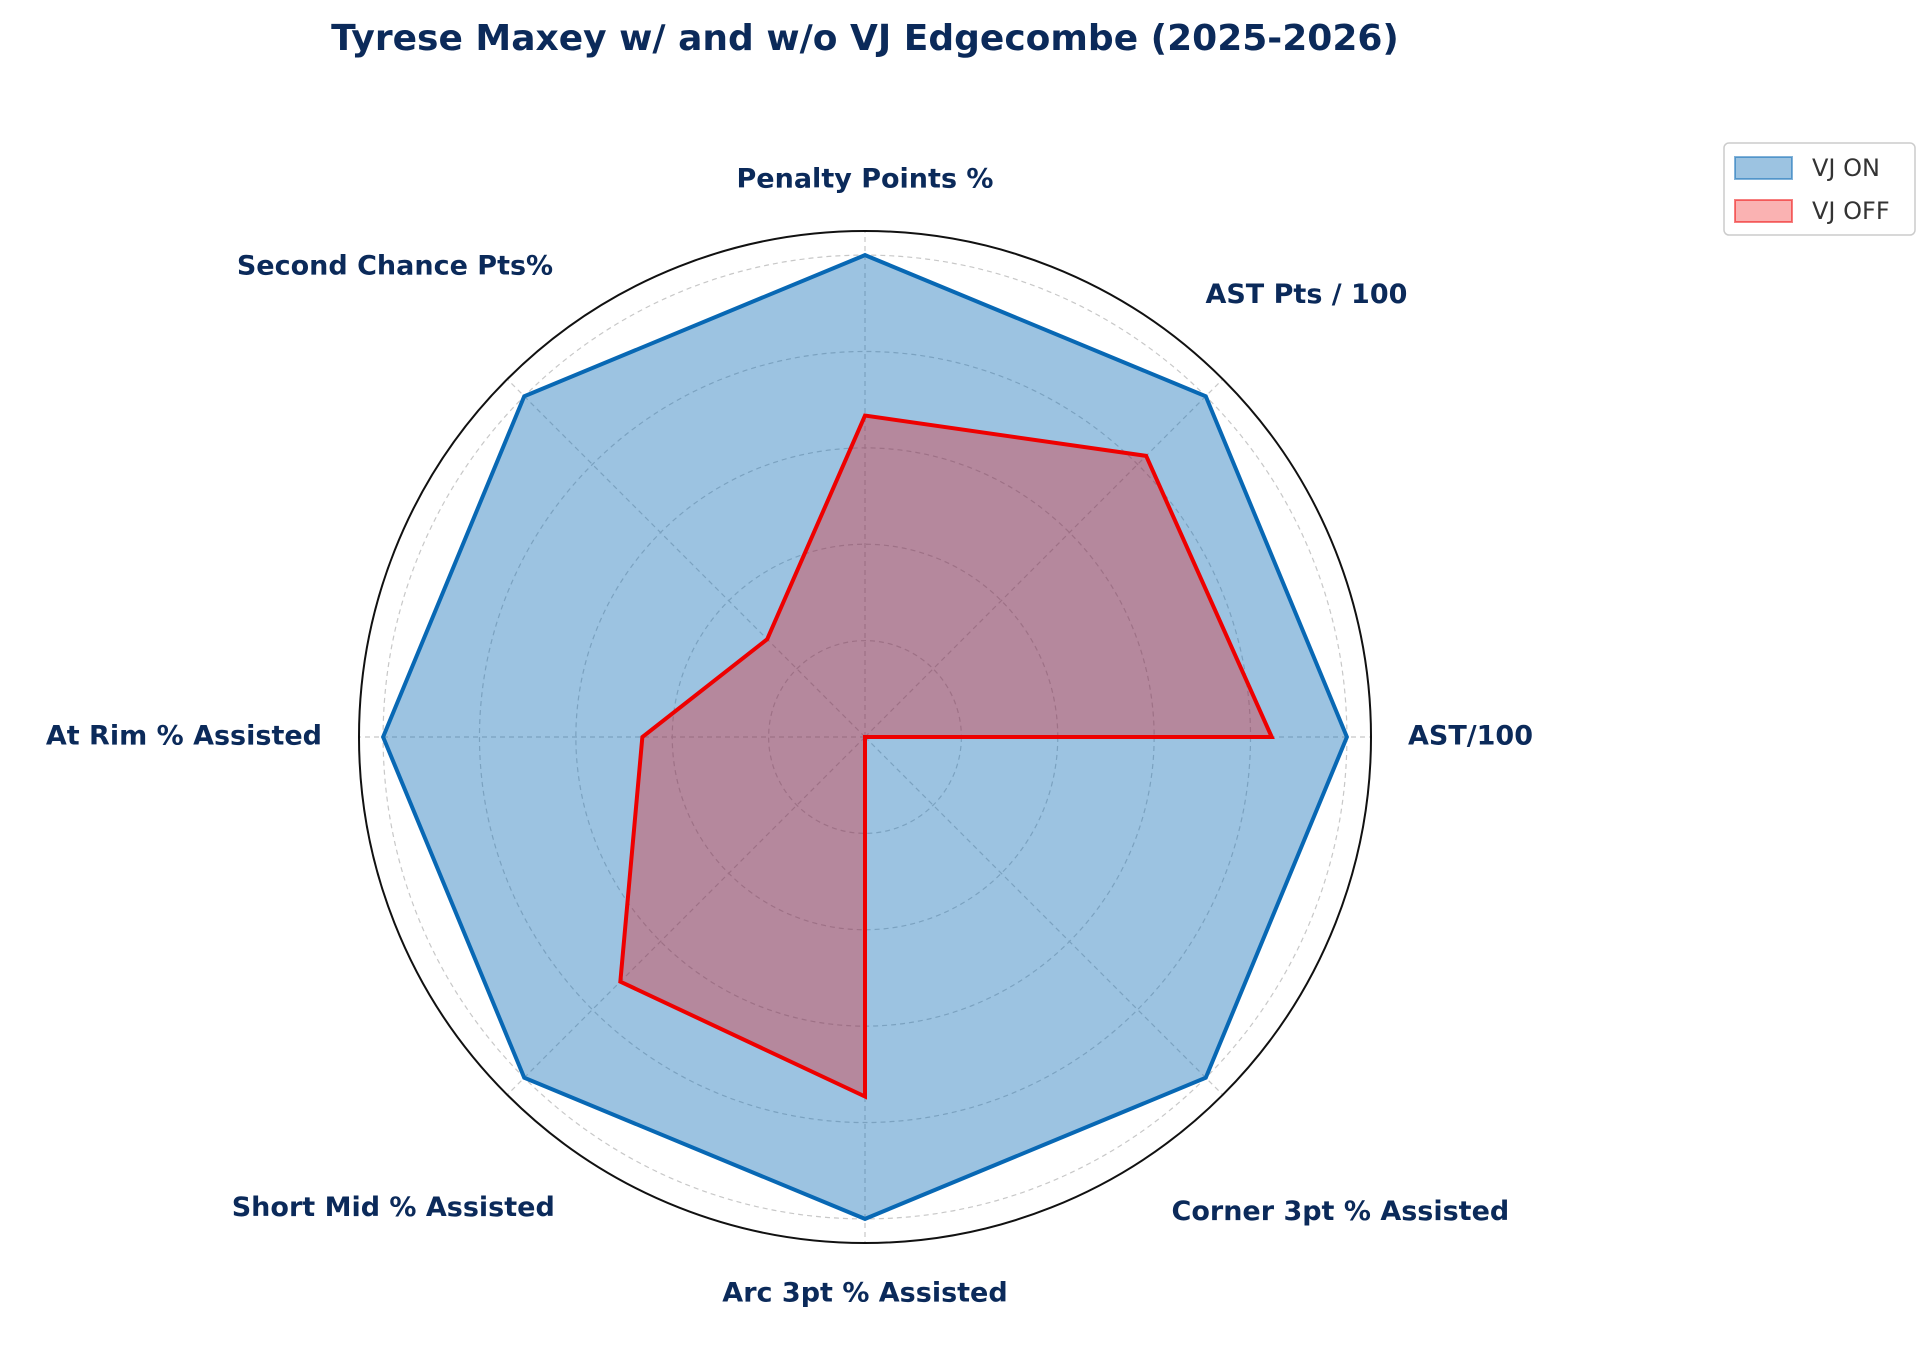 This screenshot has height=1367, width=1925. I want to click on category-label: Short Mid % Assisted, so click(393, 1207).